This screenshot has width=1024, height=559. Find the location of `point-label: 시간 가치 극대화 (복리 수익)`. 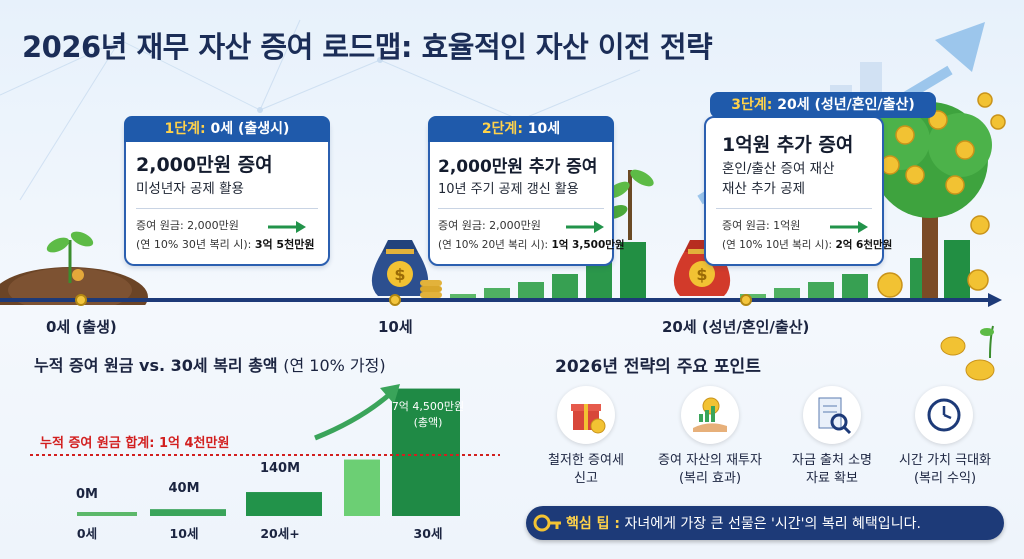

point-label: 시간 가치 극대화 (복리 수익) is located at coordinates (945, 469).